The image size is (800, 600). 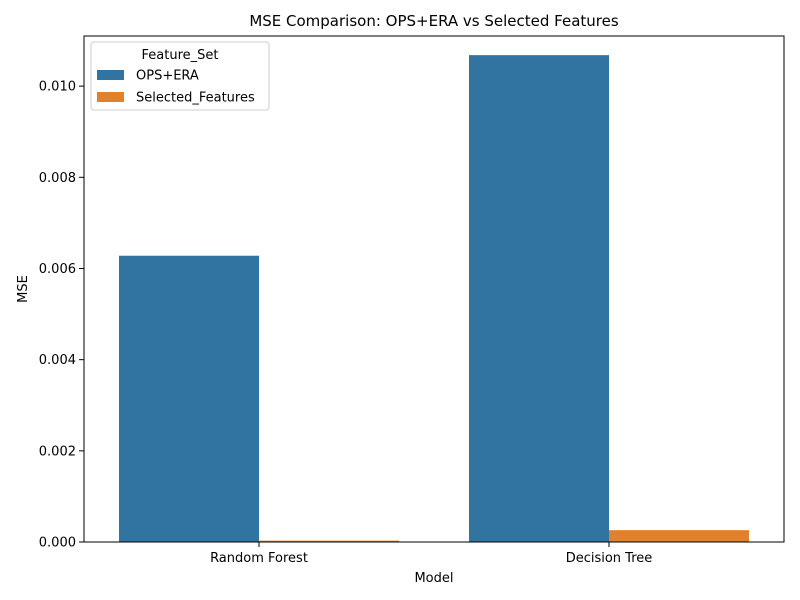 What do you see at coordinates (57, 178) in the screenshot?
I see `y-tick-label: 0.008` at bounding box center [57, 178].